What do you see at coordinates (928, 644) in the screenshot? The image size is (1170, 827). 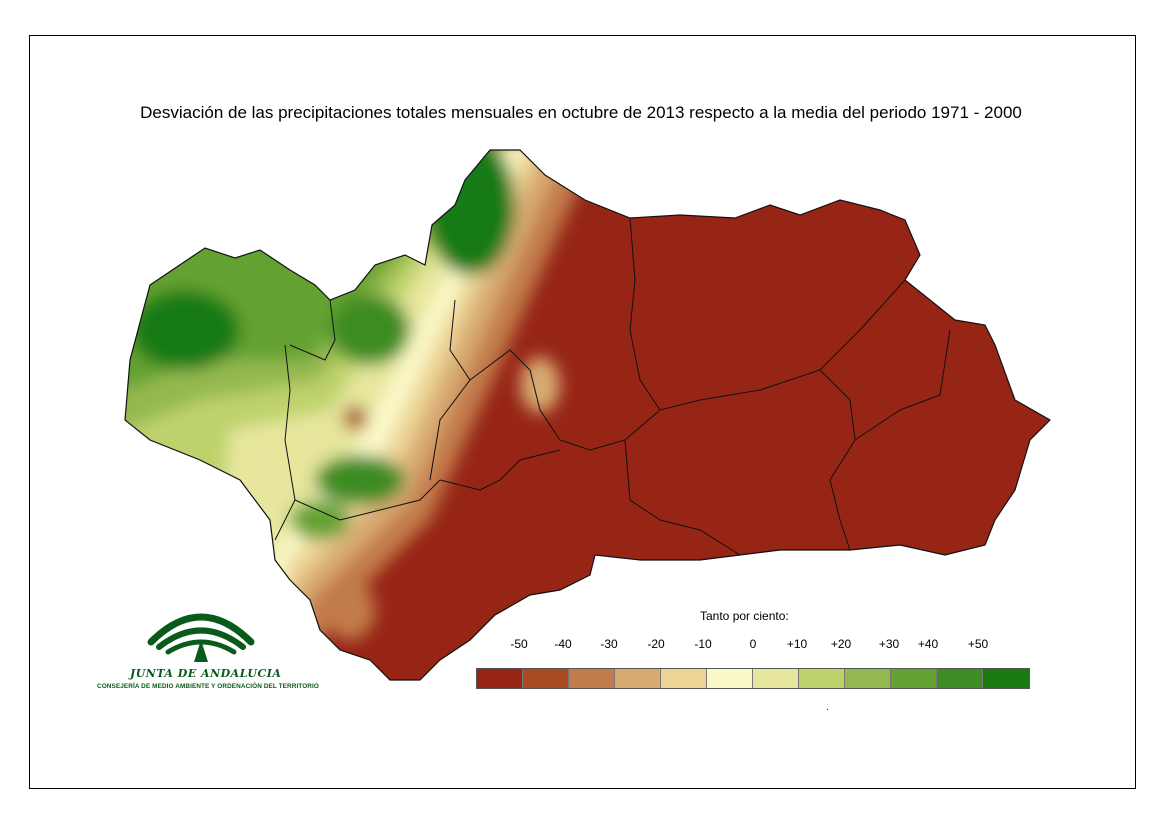 I see `legend-label: +40` at bounding box center [928, 644].